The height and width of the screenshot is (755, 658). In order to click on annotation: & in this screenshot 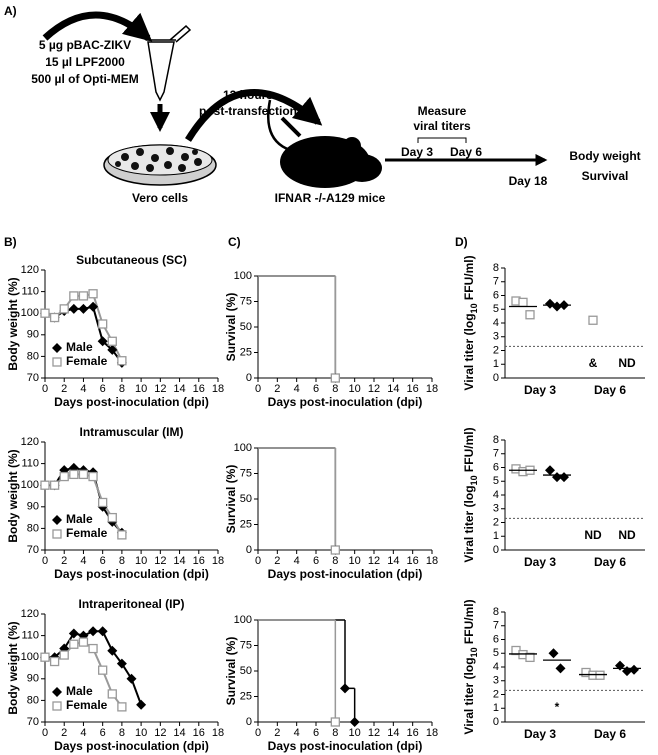, I will do `click(593, 363)`.